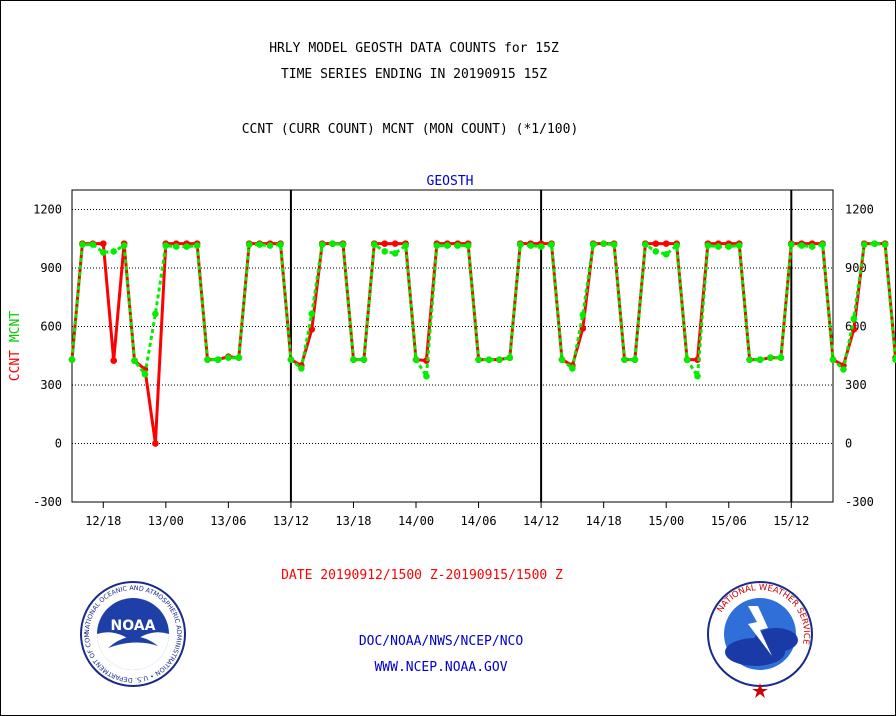 The width and height of the screenshot is (896, 716). What do you see at coordinates (856, 327) in the screenshot?
I see `y-tick-label-right: 600` at bounding box center [856, 327].